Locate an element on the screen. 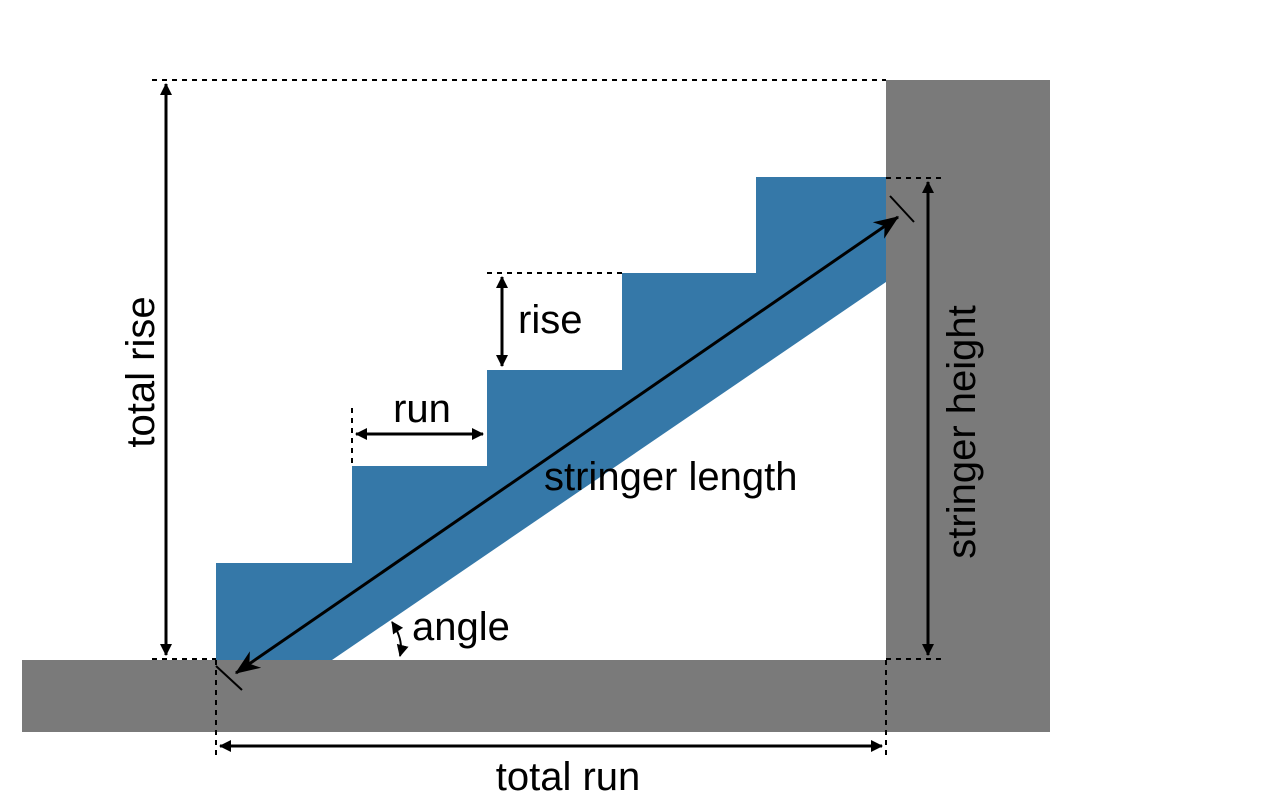  stringer-height-label: stringer height is located at coordinates (962, 431).